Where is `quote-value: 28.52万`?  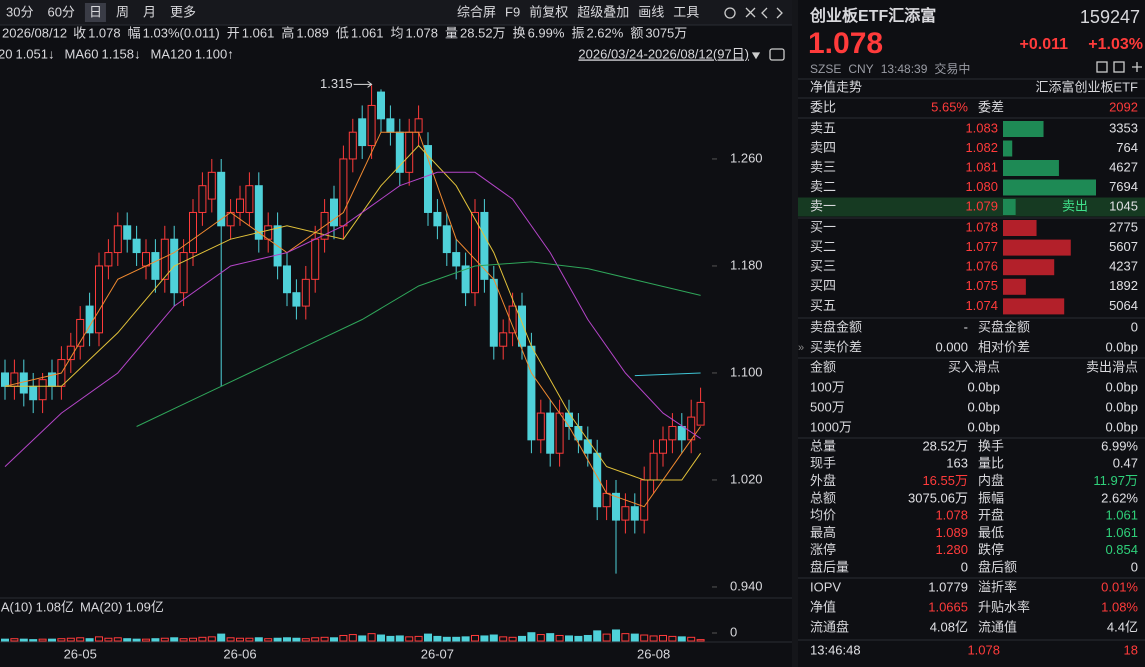 quote-value: 28.52万 is located at coordinates (483, 32).